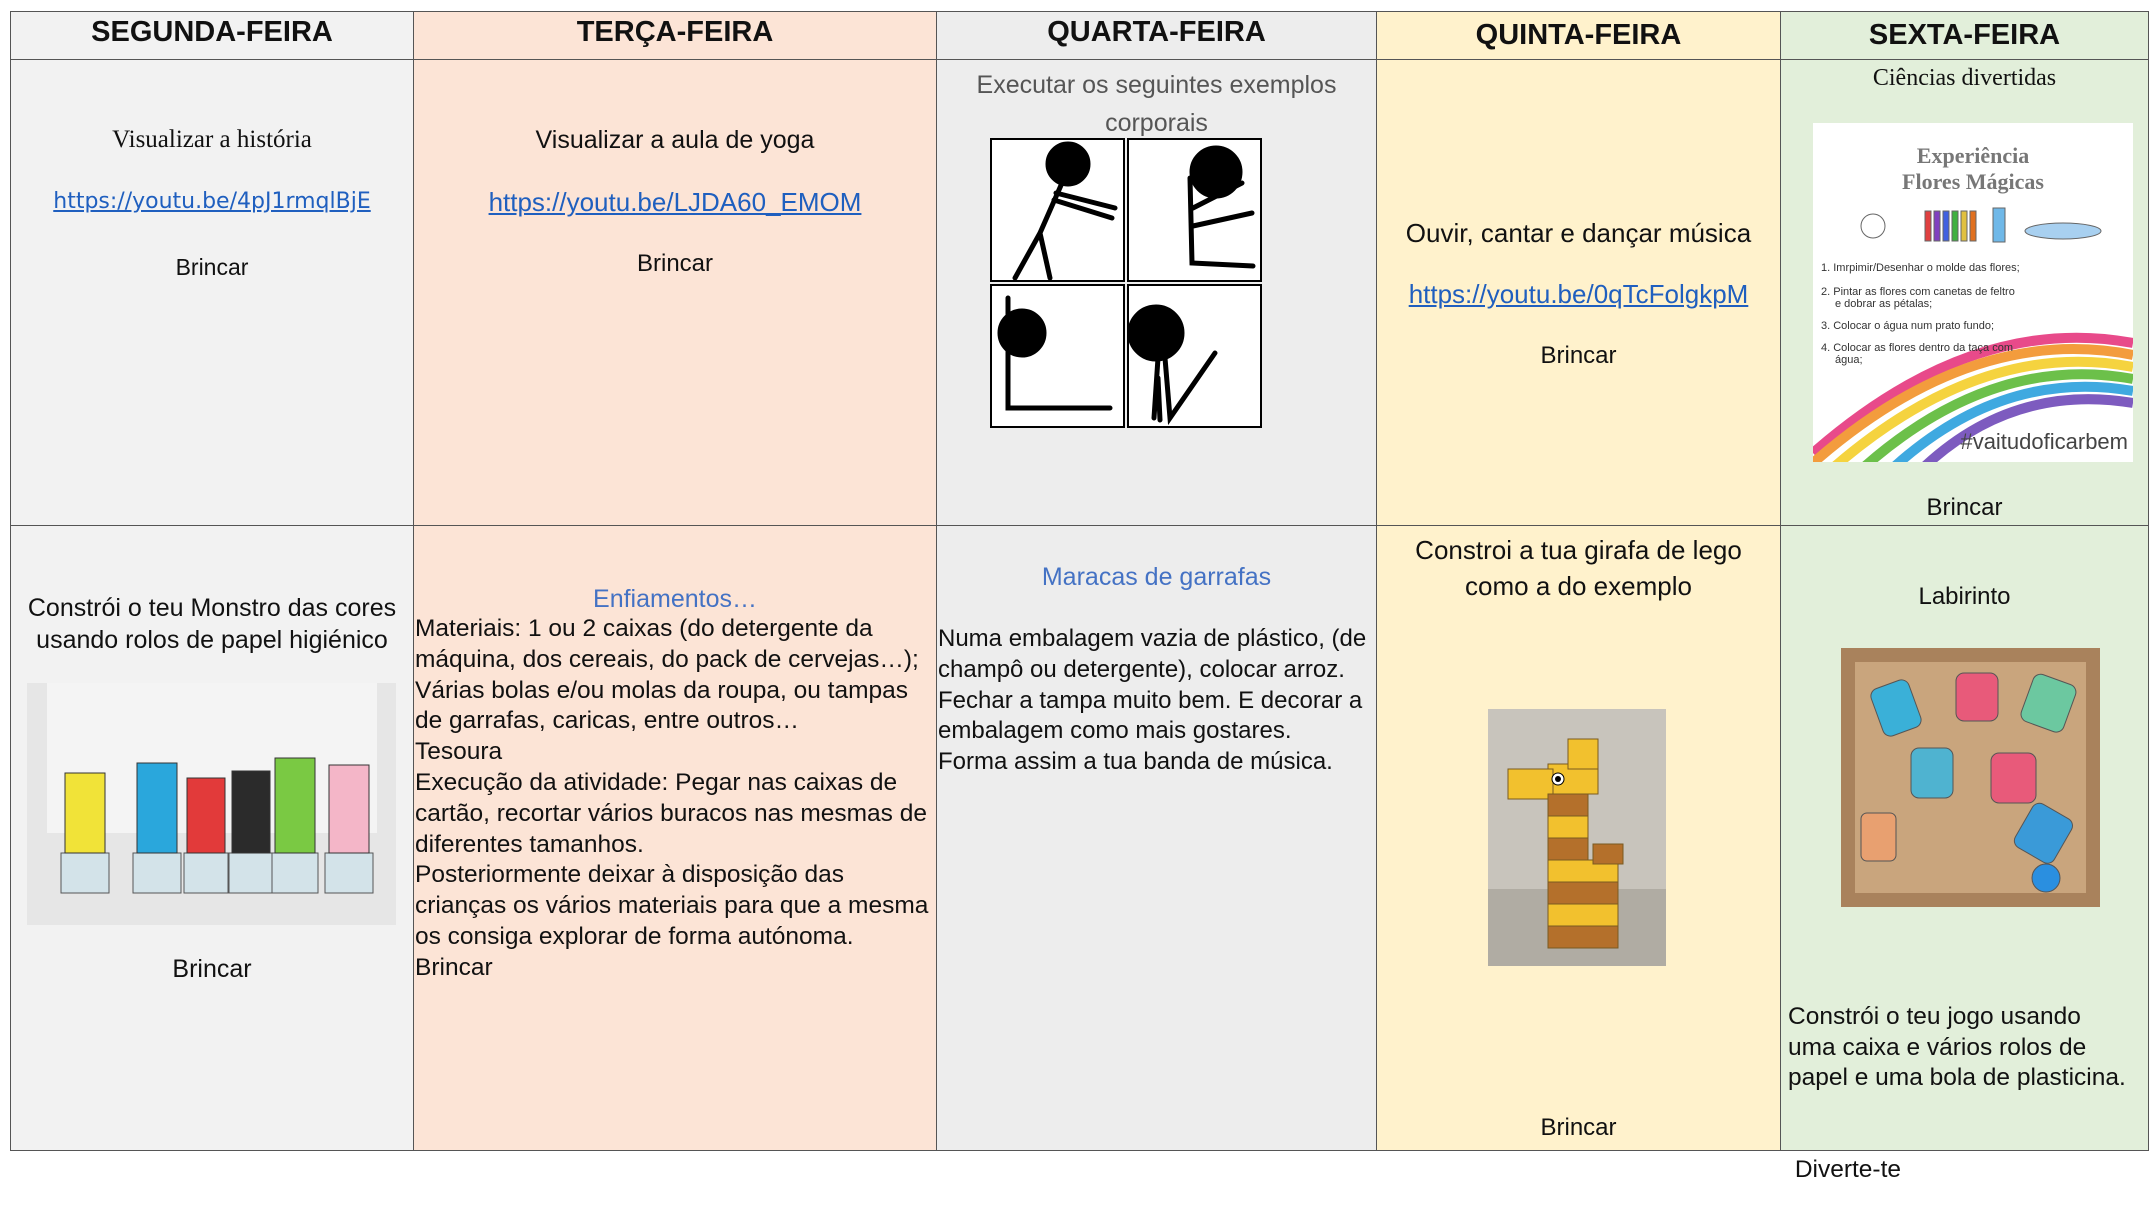  What do you see at coordinates (211, 804) in the screenshot?
I see `monster-image` at bounding box center [211, 804].